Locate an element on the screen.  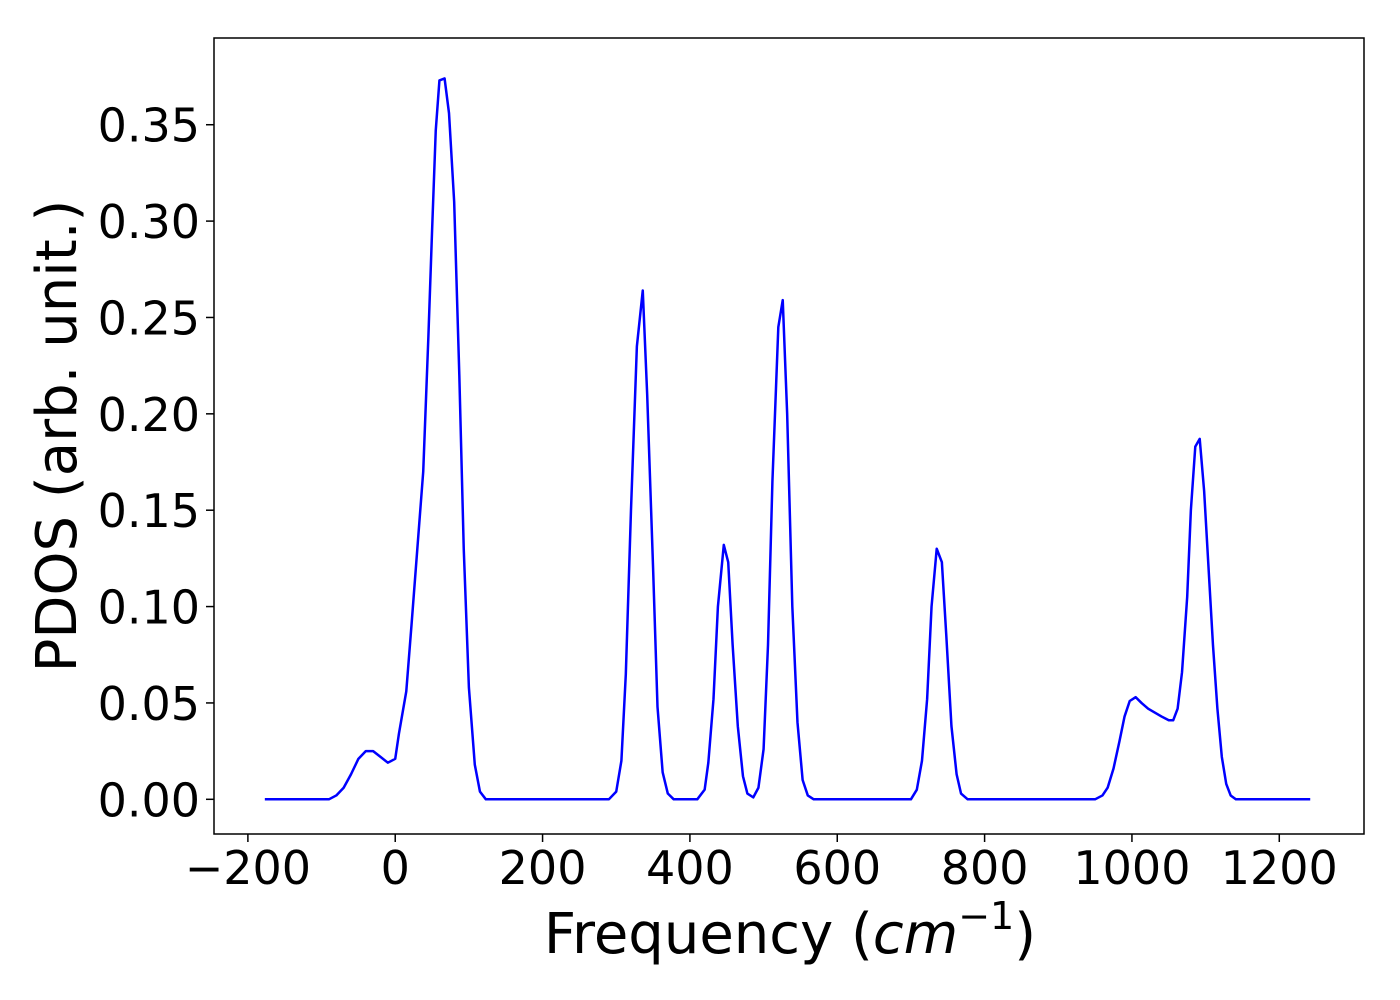
y-axis-label: PDOS (arb. unit.) is located at coordinates (57, 436).